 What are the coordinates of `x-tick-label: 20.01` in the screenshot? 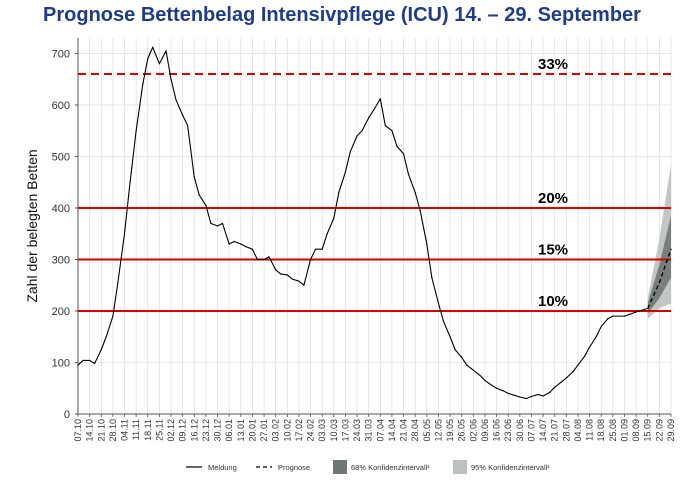 It's located at (252, 430).